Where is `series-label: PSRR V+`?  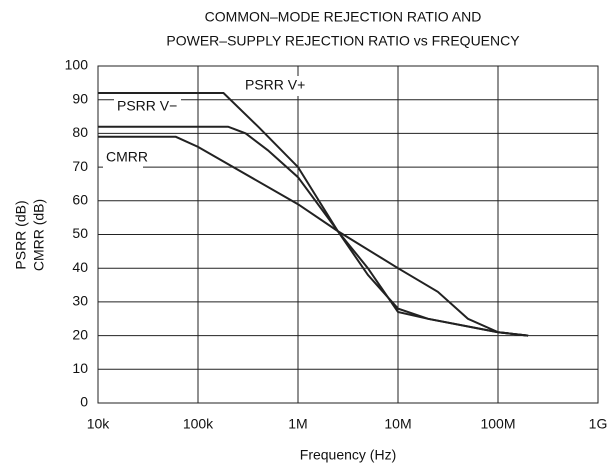 series-label: PSRR V+ is located at coordinates (275, 85).